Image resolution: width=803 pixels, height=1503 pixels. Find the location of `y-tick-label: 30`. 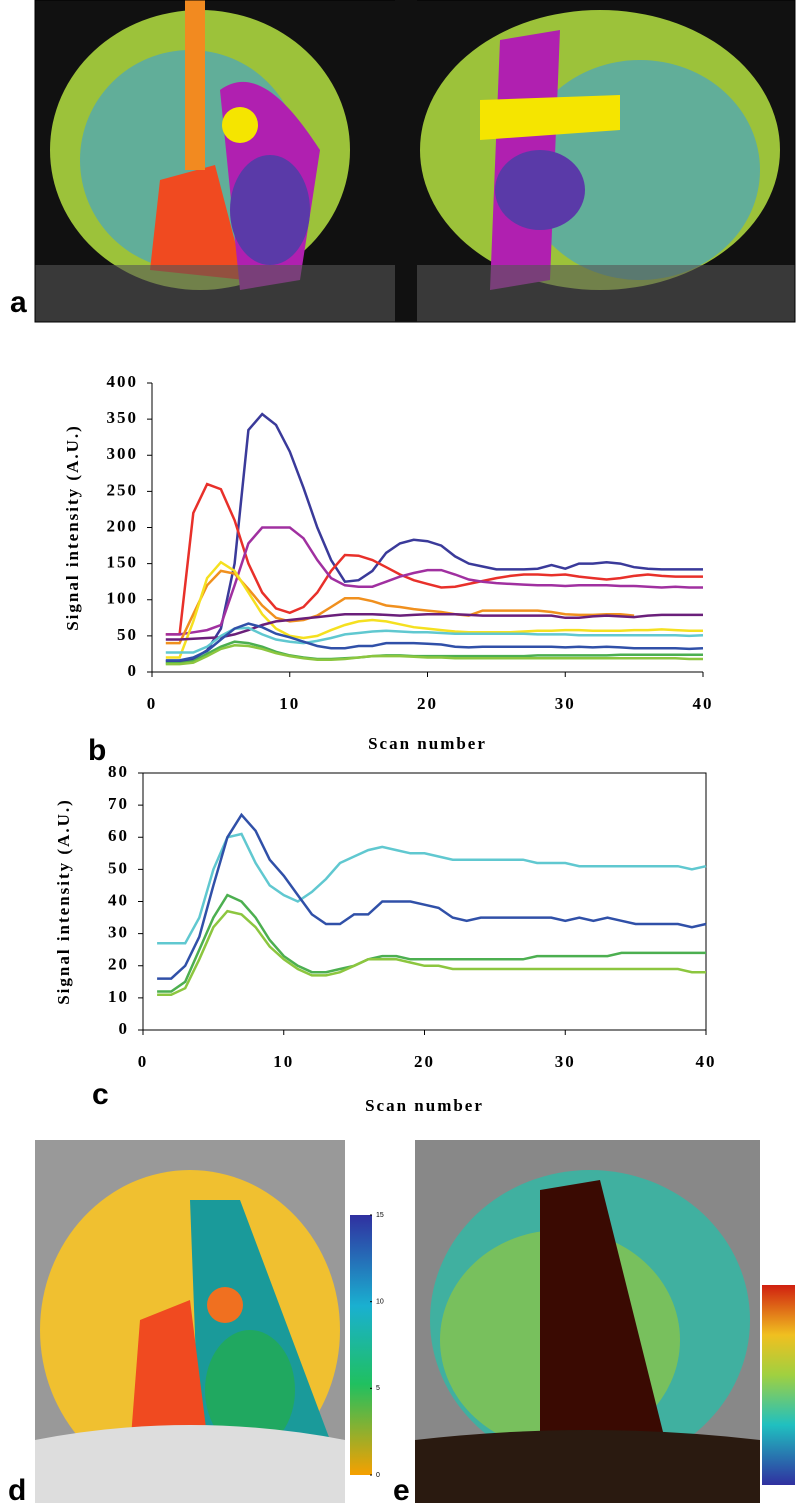

y-tick-label: 30 is located at coordinates (118, 932).